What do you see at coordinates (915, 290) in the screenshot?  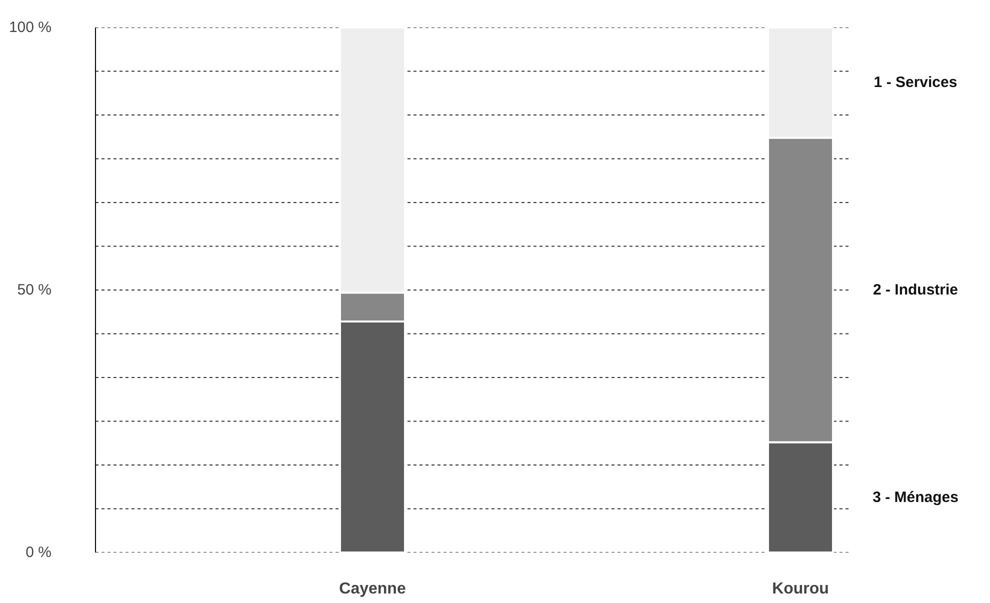 I see `text: 2 - Industrie` at bounding box center [915, 290].